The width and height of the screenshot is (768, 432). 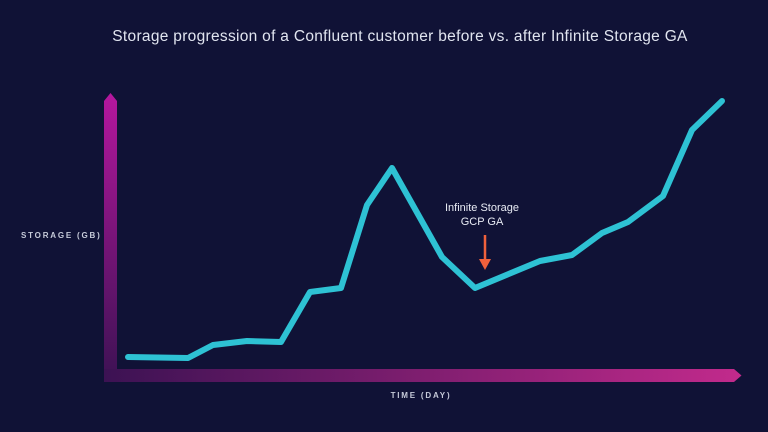 I want to click on annotation-arrow-head, so click(x=485, y=264).